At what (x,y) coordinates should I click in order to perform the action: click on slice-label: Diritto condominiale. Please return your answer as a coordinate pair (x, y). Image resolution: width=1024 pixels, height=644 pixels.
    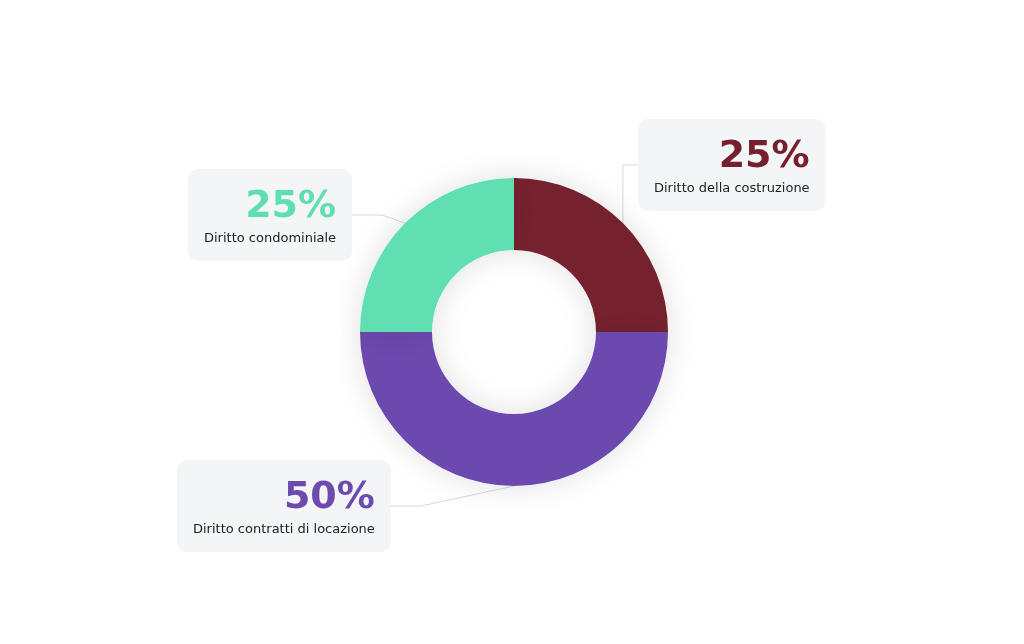
    Looking at the image, I should click on (270, 237).